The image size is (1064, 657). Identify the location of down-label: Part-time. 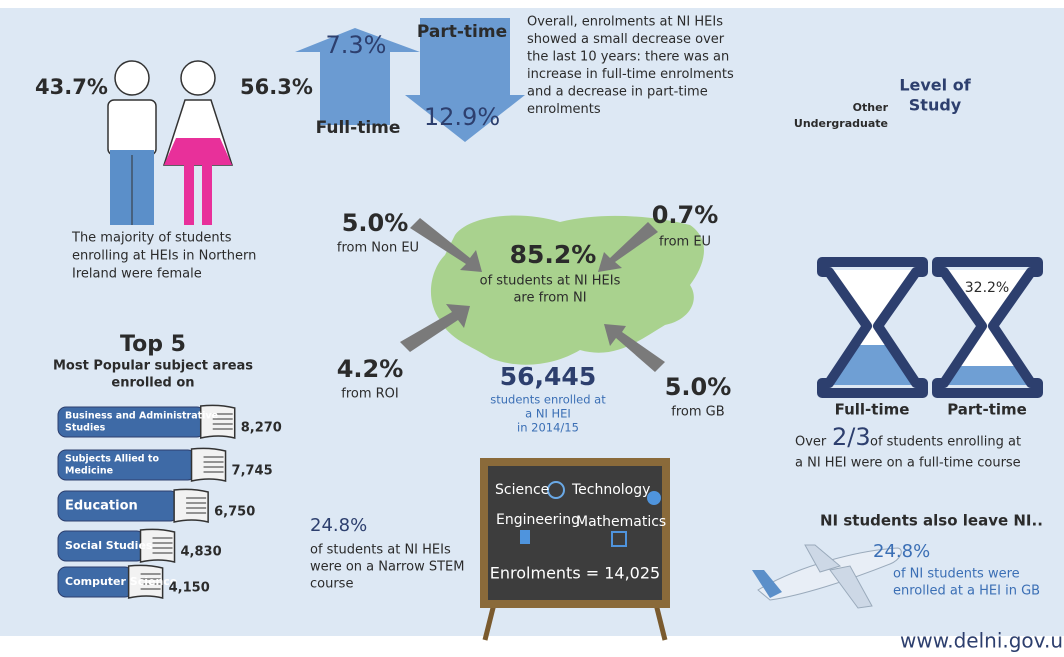
(462, 32).